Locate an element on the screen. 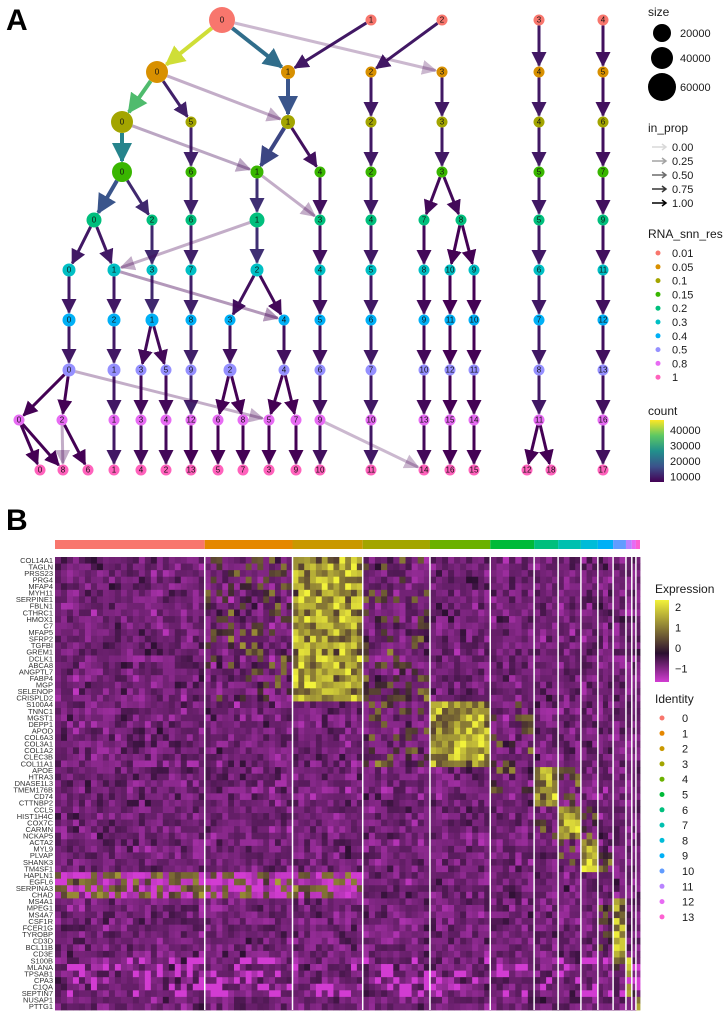 This screenshot has width=723, height=1016. identity-bar-segment is located at coordinates (569, 544).